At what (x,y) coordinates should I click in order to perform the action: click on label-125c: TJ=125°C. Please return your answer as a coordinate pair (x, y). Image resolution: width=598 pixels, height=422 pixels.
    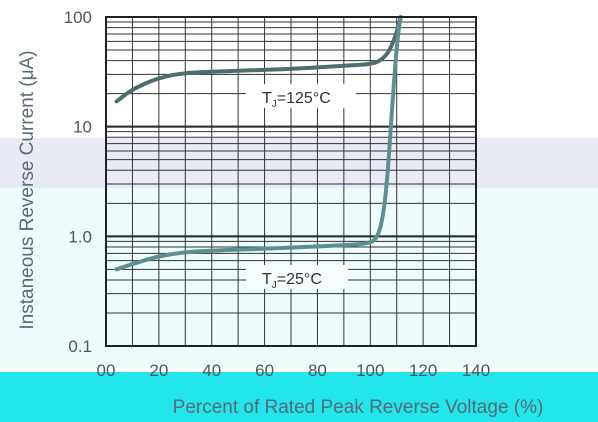
    Looking at the image, I should click on (301, 97).